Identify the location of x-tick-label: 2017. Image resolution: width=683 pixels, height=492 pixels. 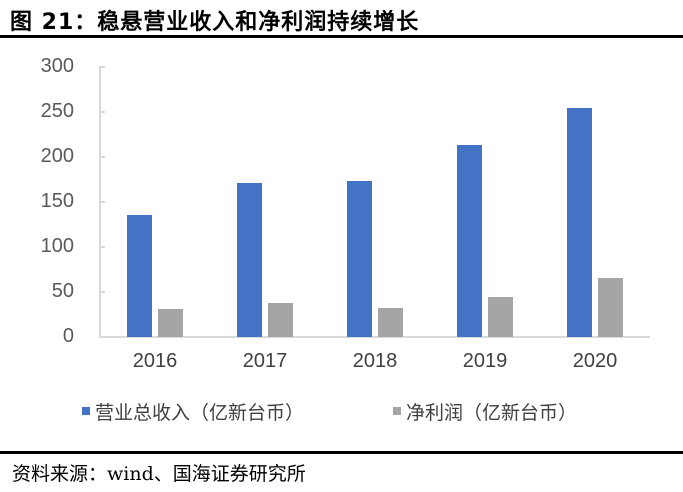
(265, 361).